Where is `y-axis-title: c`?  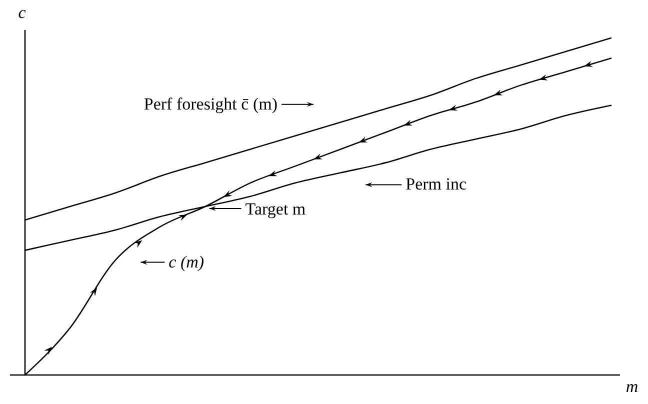
y-axis-title: c is located at coordinates (22, 12).